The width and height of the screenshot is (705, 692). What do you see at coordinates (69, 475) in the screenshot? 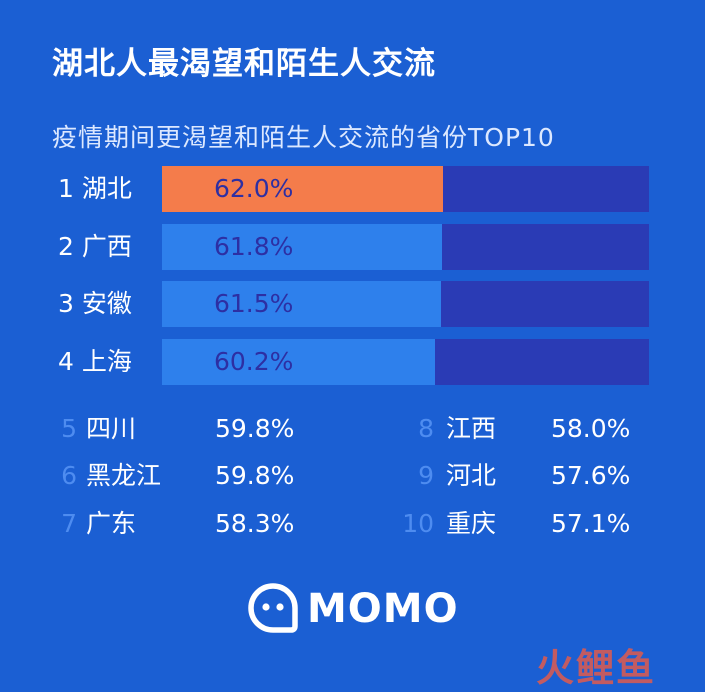
I see `list-rank: 6` at bounding box center [69, 475].